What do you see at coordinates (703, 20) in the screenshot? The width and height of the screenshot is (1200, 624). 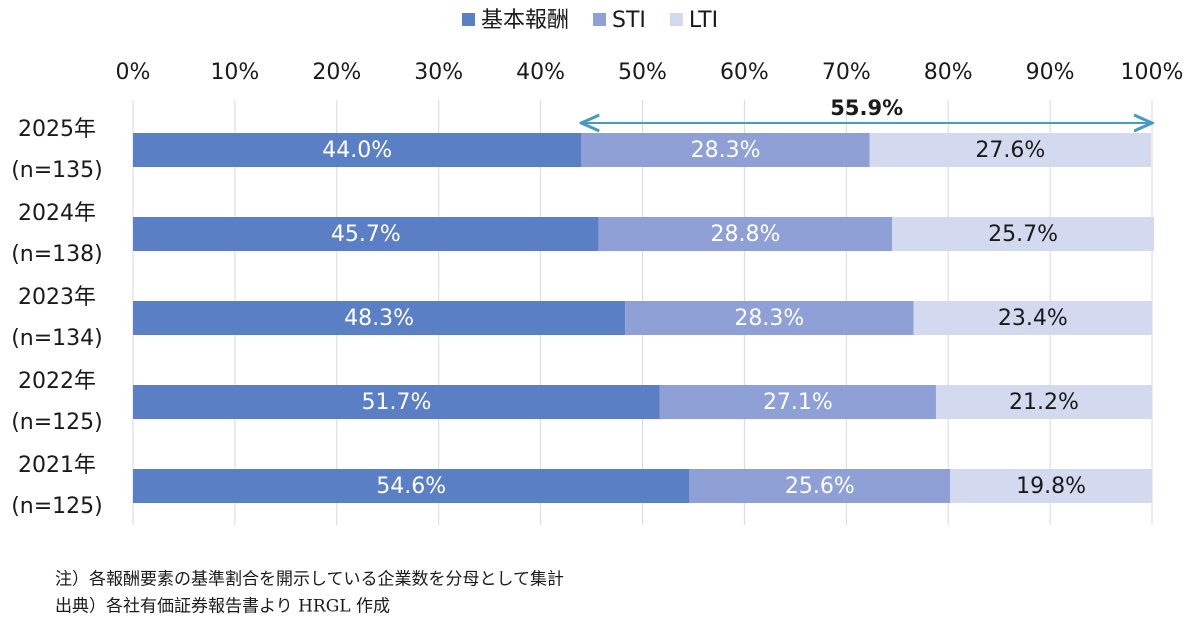 I see `legend-label: LTI` at bounding box center [703, 20].